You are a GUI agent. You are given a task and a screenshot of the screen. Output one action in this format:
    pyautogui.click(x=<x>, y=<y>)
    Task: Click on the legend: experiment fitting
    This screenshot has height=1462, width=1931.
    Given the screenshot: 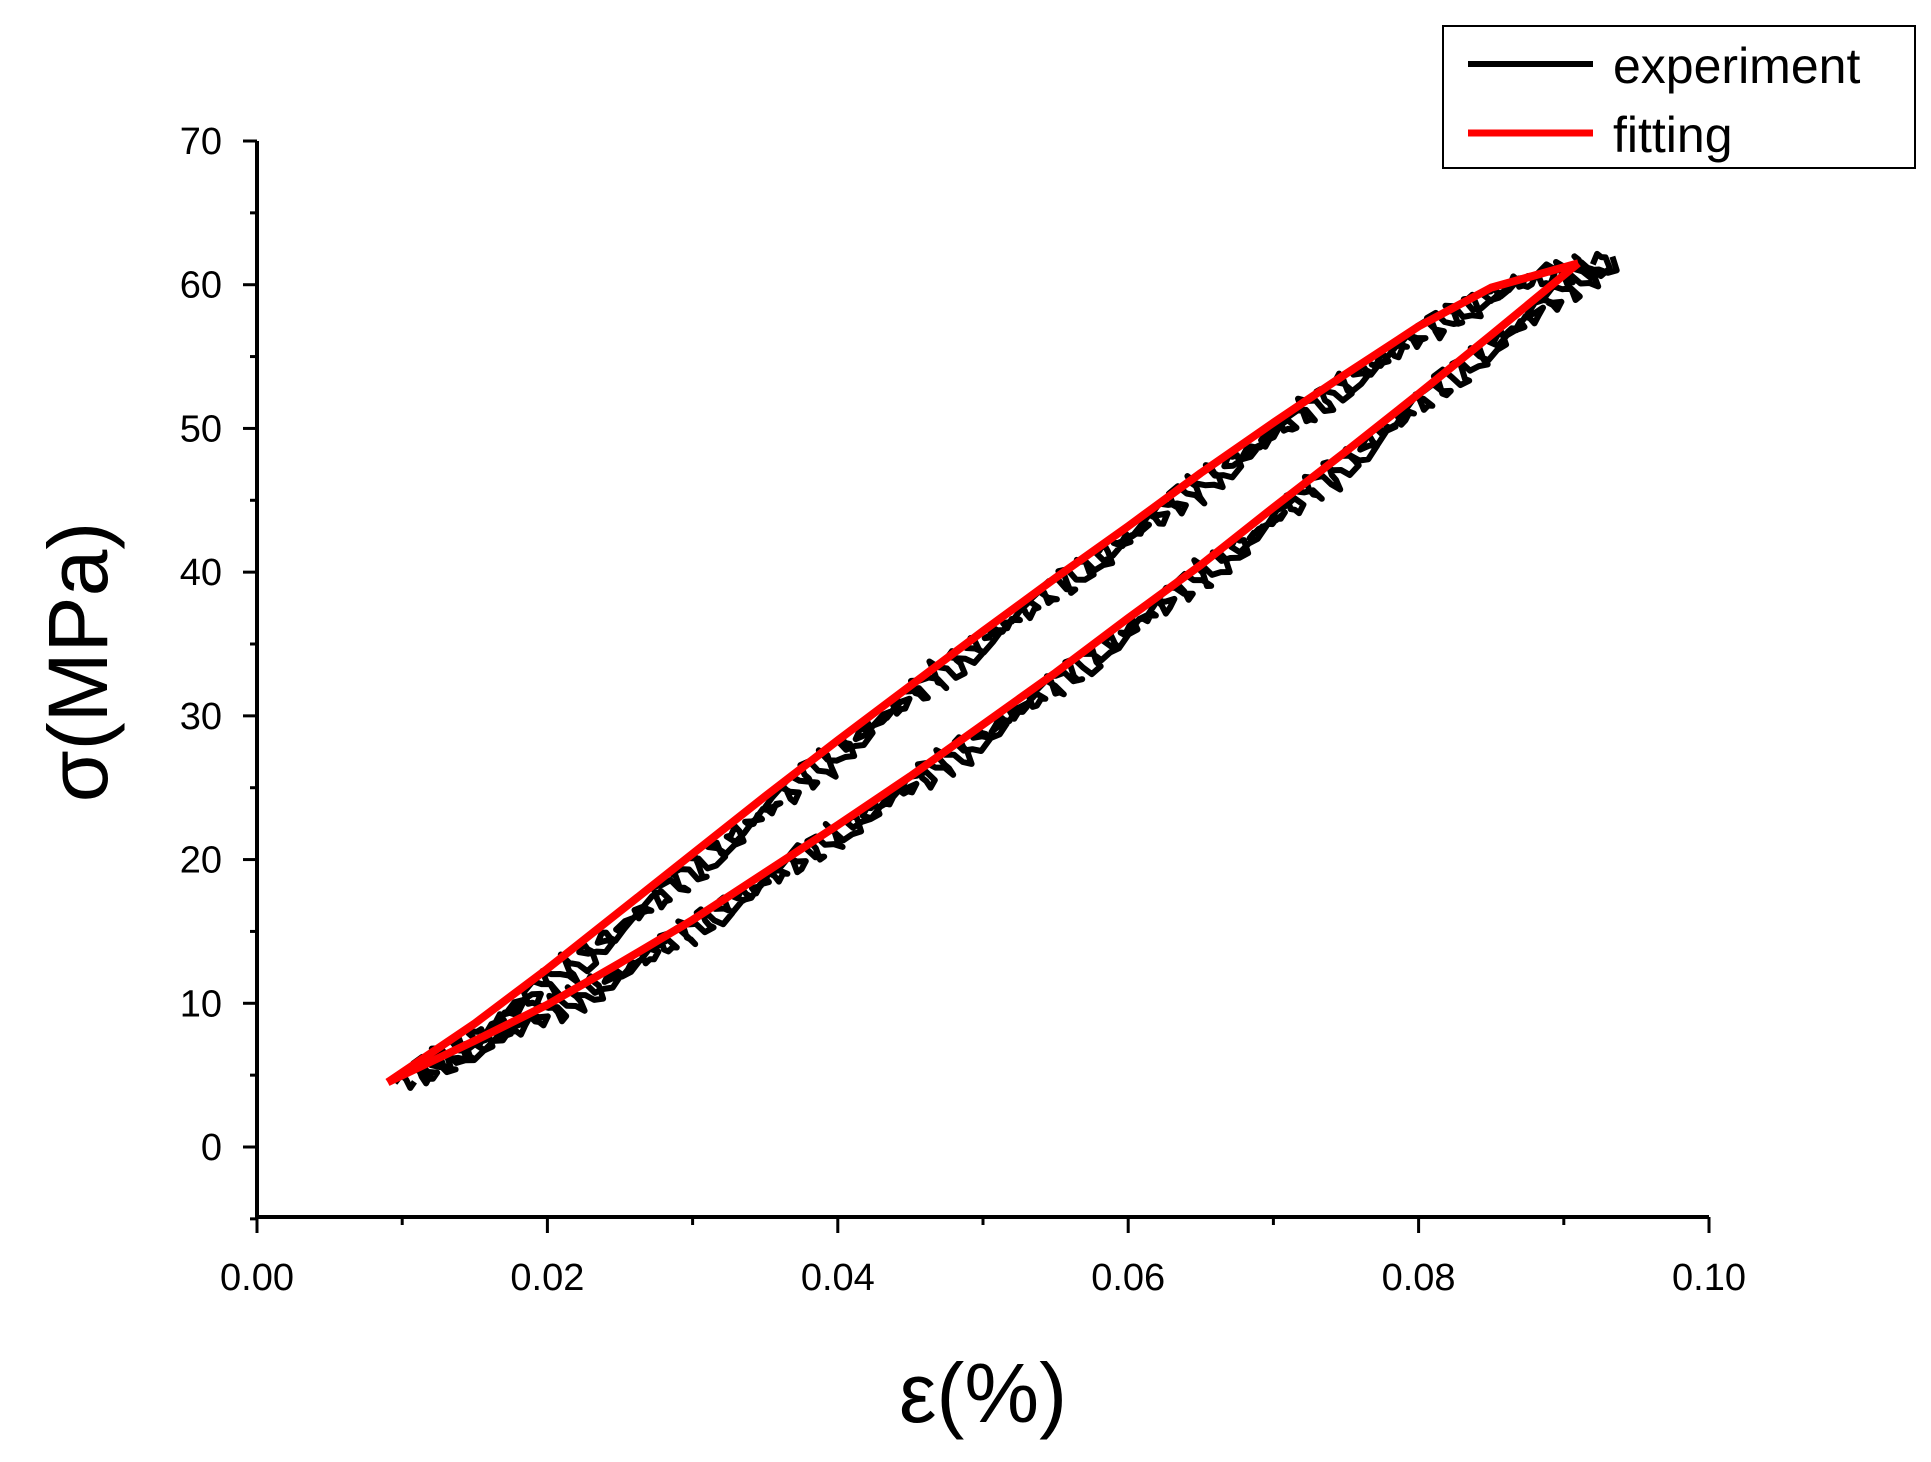 What is the action you would take?
    pyautogui.click(x=1679, y=97)
    